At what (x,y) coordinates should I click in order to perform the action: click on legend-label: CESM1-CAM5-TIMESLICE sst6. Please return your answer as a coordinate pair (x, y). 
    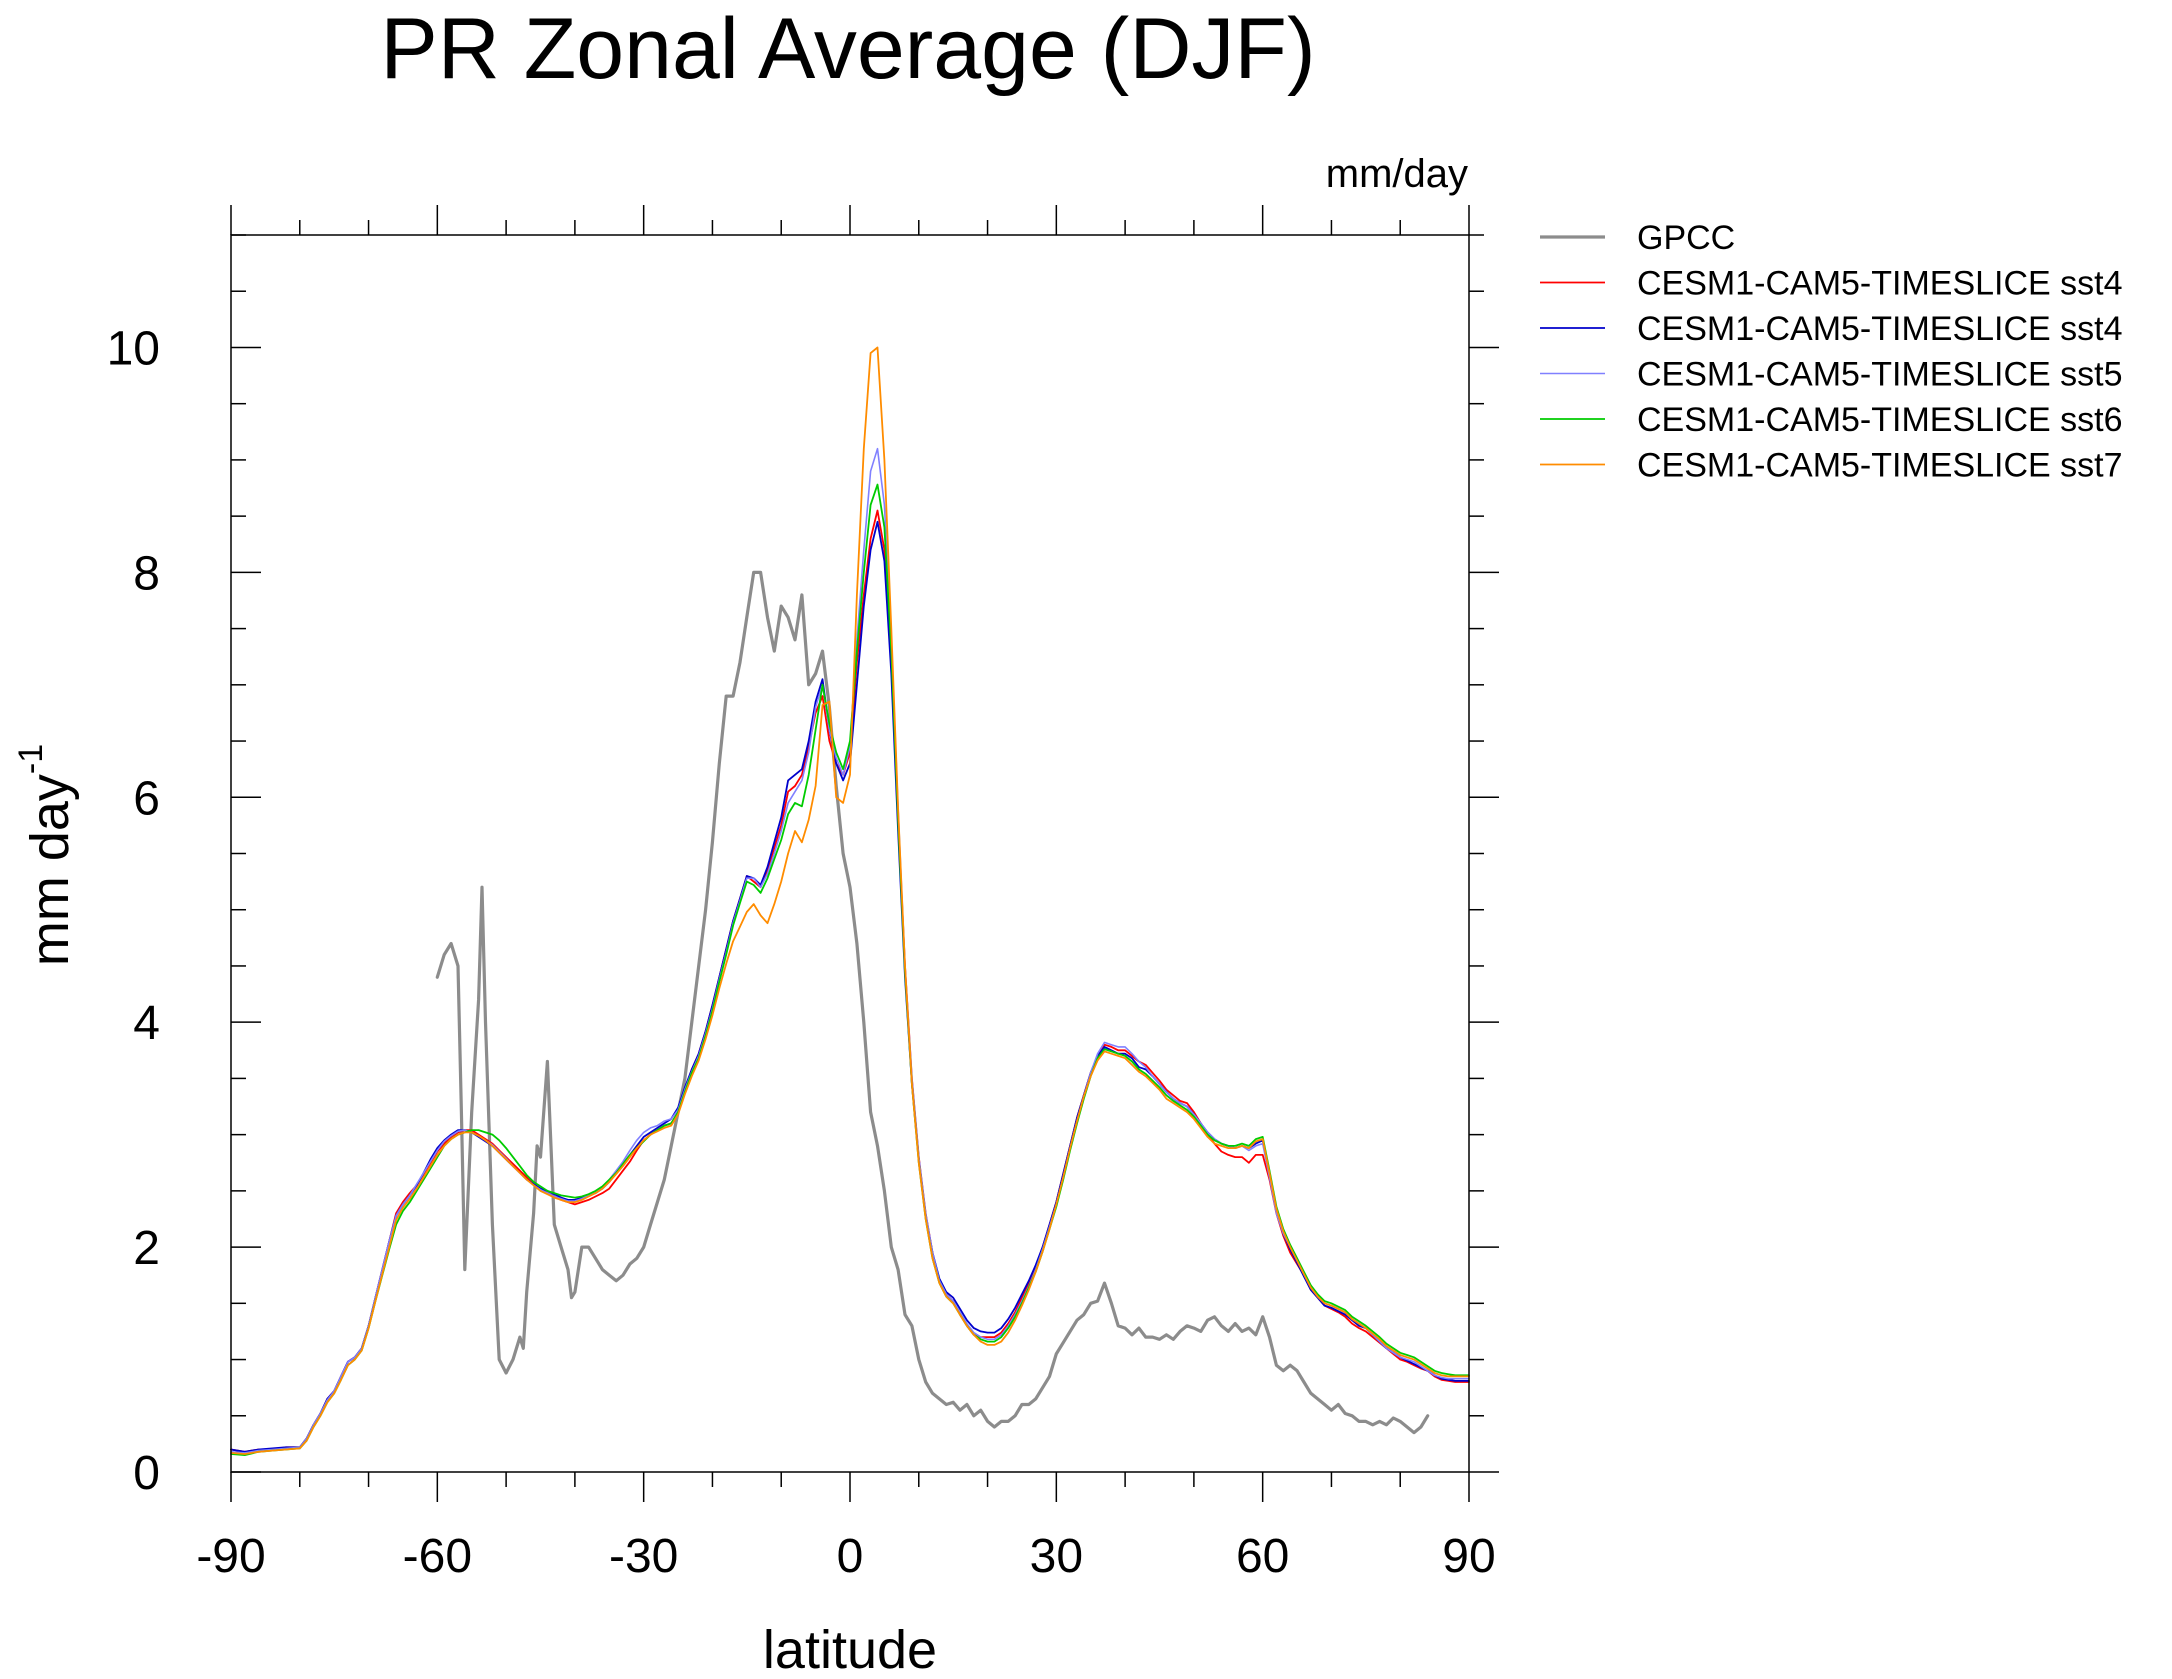
    Looking at the image, I should click on (1880, 420).